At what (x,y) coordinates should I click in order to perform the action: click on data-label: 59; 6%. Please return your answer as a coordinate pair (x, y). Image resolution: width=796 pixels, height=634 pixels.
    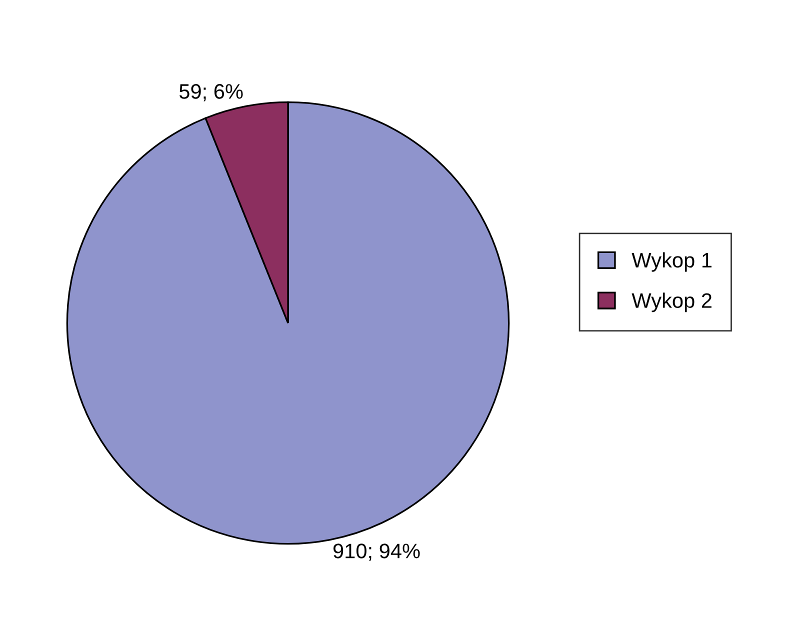
    Looking at the image, I should click on (211, 93).